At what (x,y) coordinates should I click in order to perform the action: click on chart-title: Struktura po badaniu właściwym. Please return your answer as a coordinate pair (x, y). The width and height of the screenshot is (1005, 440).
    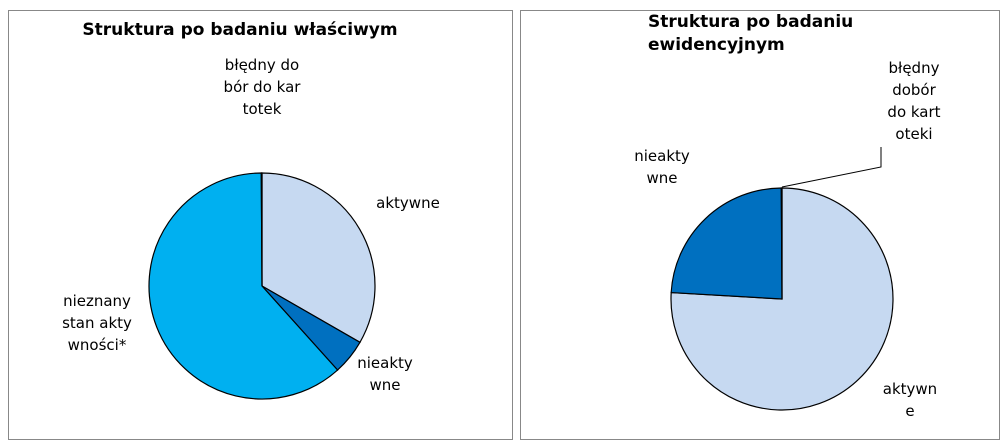
    Looking at the image, I should click on (240, 30).